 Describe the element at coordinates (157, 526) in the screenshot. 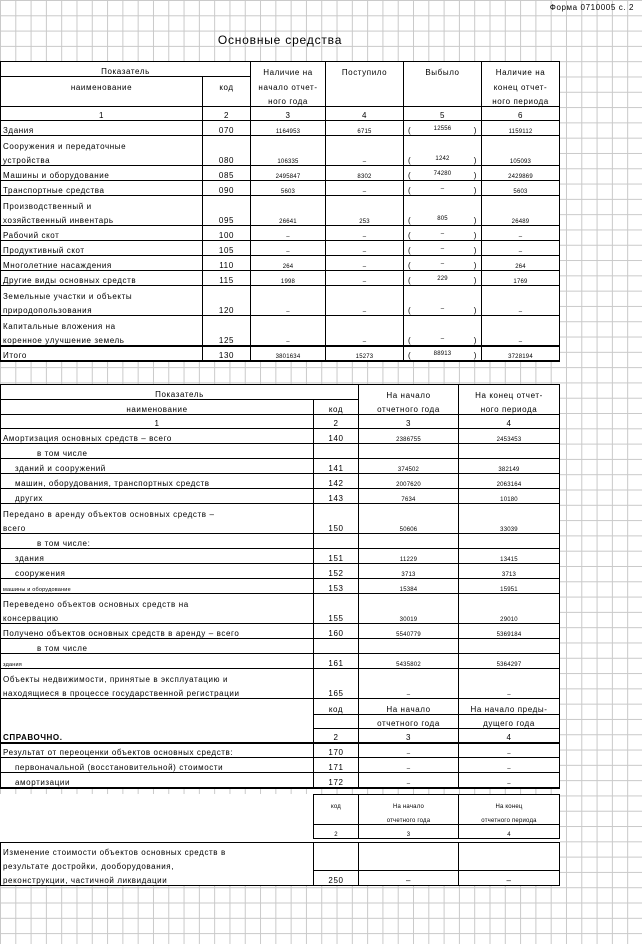

I see `row-name: всего` at that location.